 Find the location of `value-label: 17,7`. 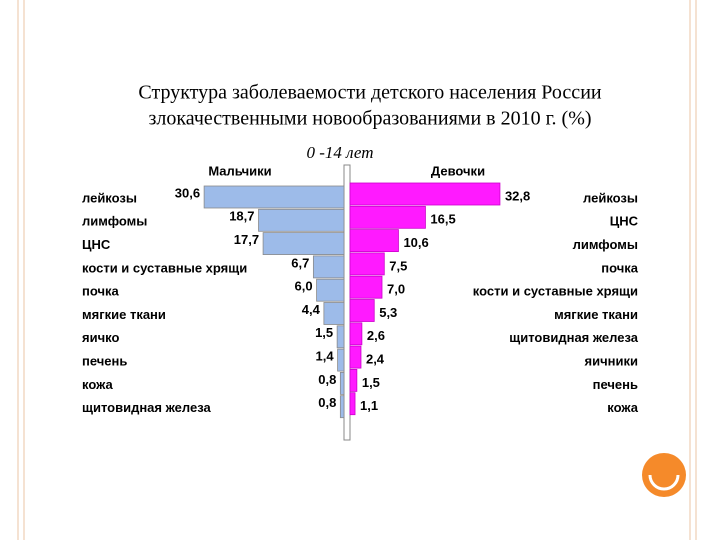

value-label: 17,7 is located at coordinates (246, 239).